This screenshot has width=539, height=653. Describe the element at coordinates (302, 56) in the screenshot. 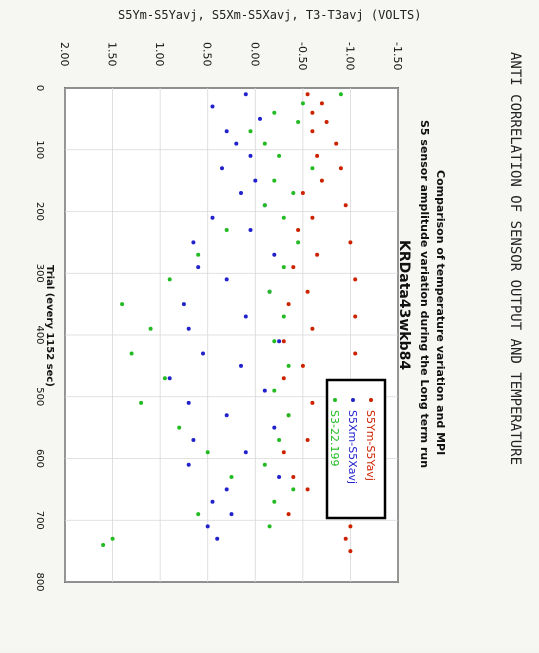

I see `value-tick-label: -0.50` at that location.